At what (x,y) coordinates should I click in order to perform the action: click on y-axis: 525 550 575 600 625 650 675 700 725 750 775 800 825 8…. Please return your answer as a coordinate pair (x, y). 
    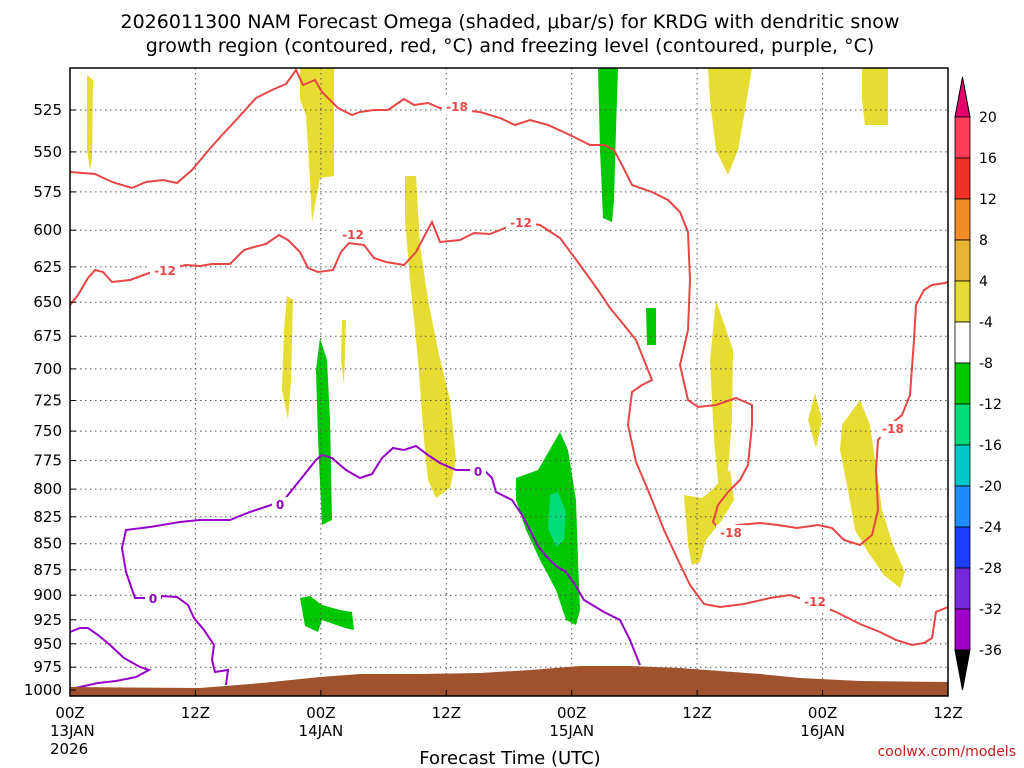
    Looking at the image, I should click on (50, 400).